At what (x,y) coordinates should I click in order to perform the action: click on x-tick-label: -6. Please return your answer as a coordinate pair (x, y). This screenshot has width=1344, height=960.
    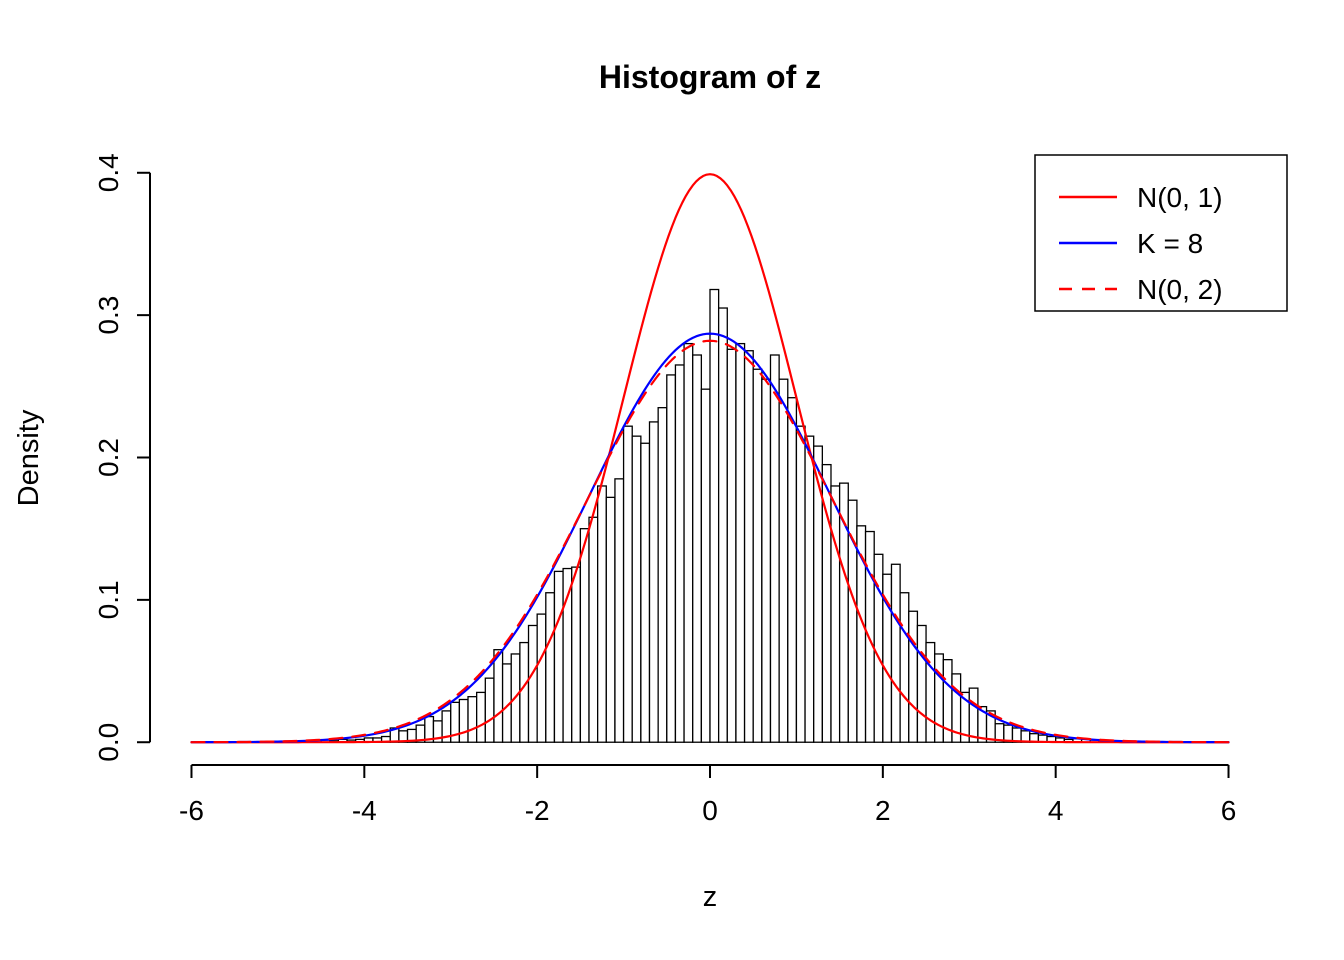
    Looking at the image, I should click on (191, 810).